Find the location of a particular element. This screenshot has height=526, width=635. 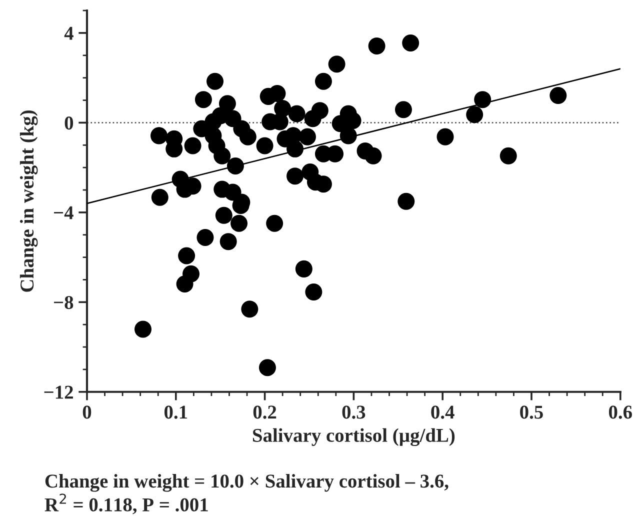

text: Change in weight = 10.0 × Salivary cortisol – 3.6, is located at coordinates (246, 483).